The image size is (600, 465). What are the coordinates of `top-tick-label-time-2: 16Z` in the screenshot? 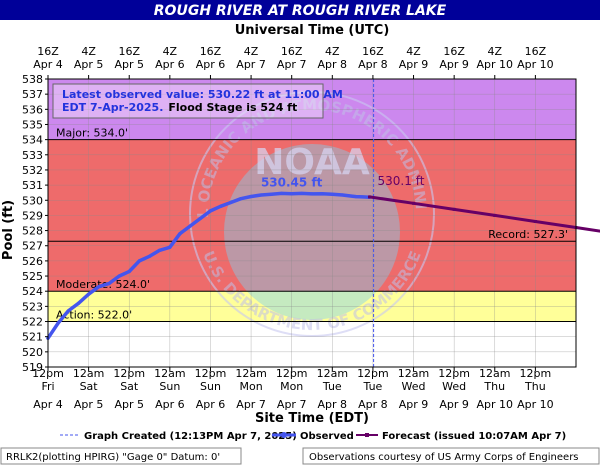 It's located at (129, 51).